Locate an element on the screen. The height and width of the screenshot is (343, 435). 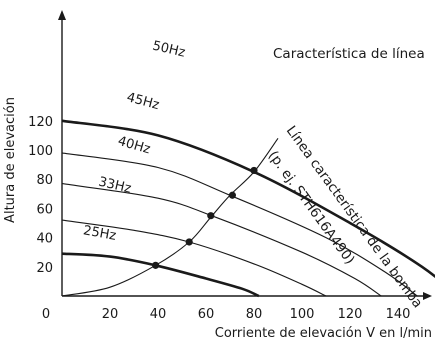
x-tick-40: 40 is located at coordinates (158, 314).